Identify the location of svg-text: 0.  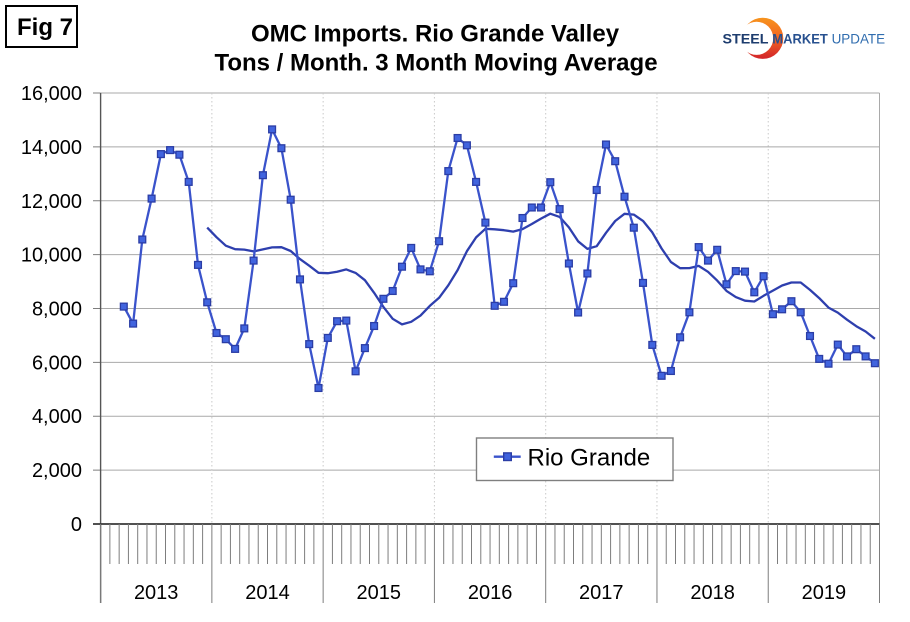
(76, 525).